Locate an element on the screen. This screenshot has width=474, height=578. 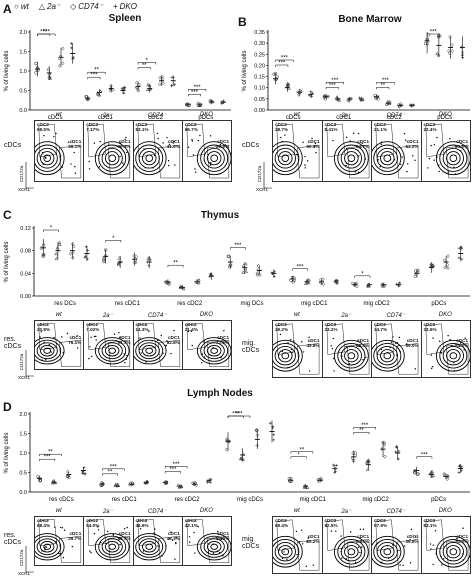
cdc2-percent: cDC2 21.4% is located at coordinates (191, 327).